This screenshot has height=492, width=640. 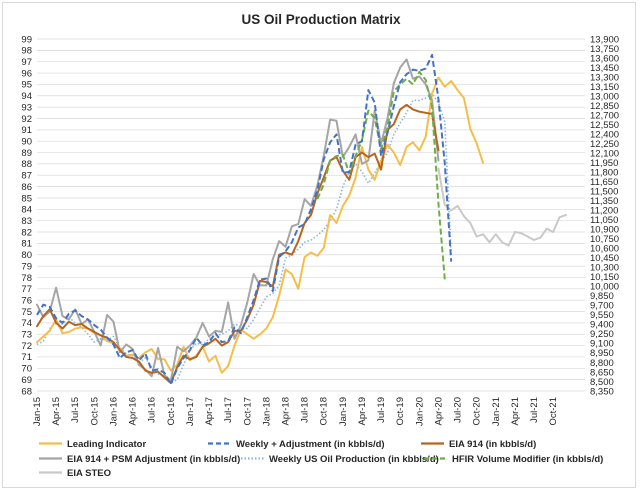 What do you see at coordinates (26, 164) in the screenshot?
I see `left-tick-label: 88` at bounding box center [26, 164].